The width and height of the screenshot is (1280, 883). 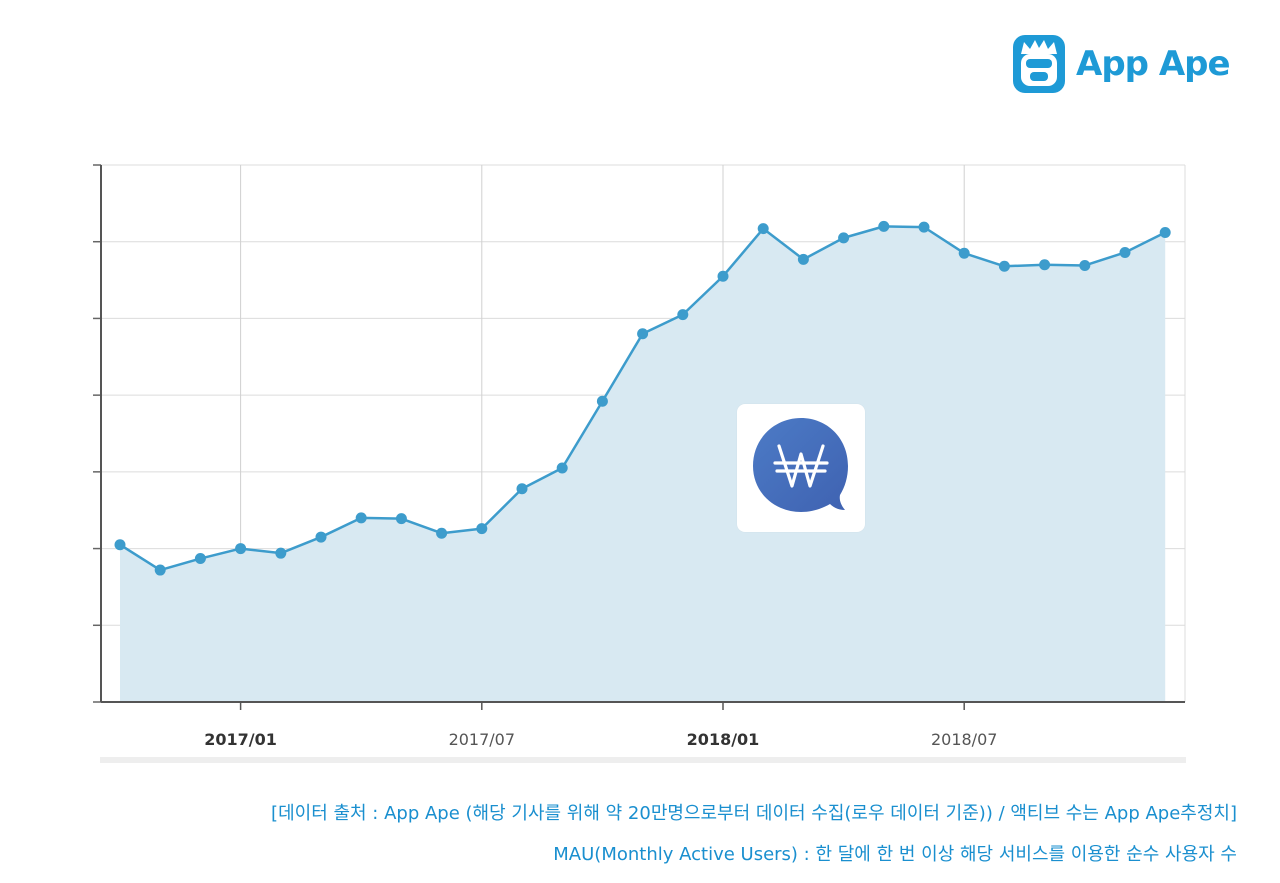 What do you see at coordinates (1039, 64) in the screenshot?
I see `ape-face-icon` at bounding box center [1039, 64].